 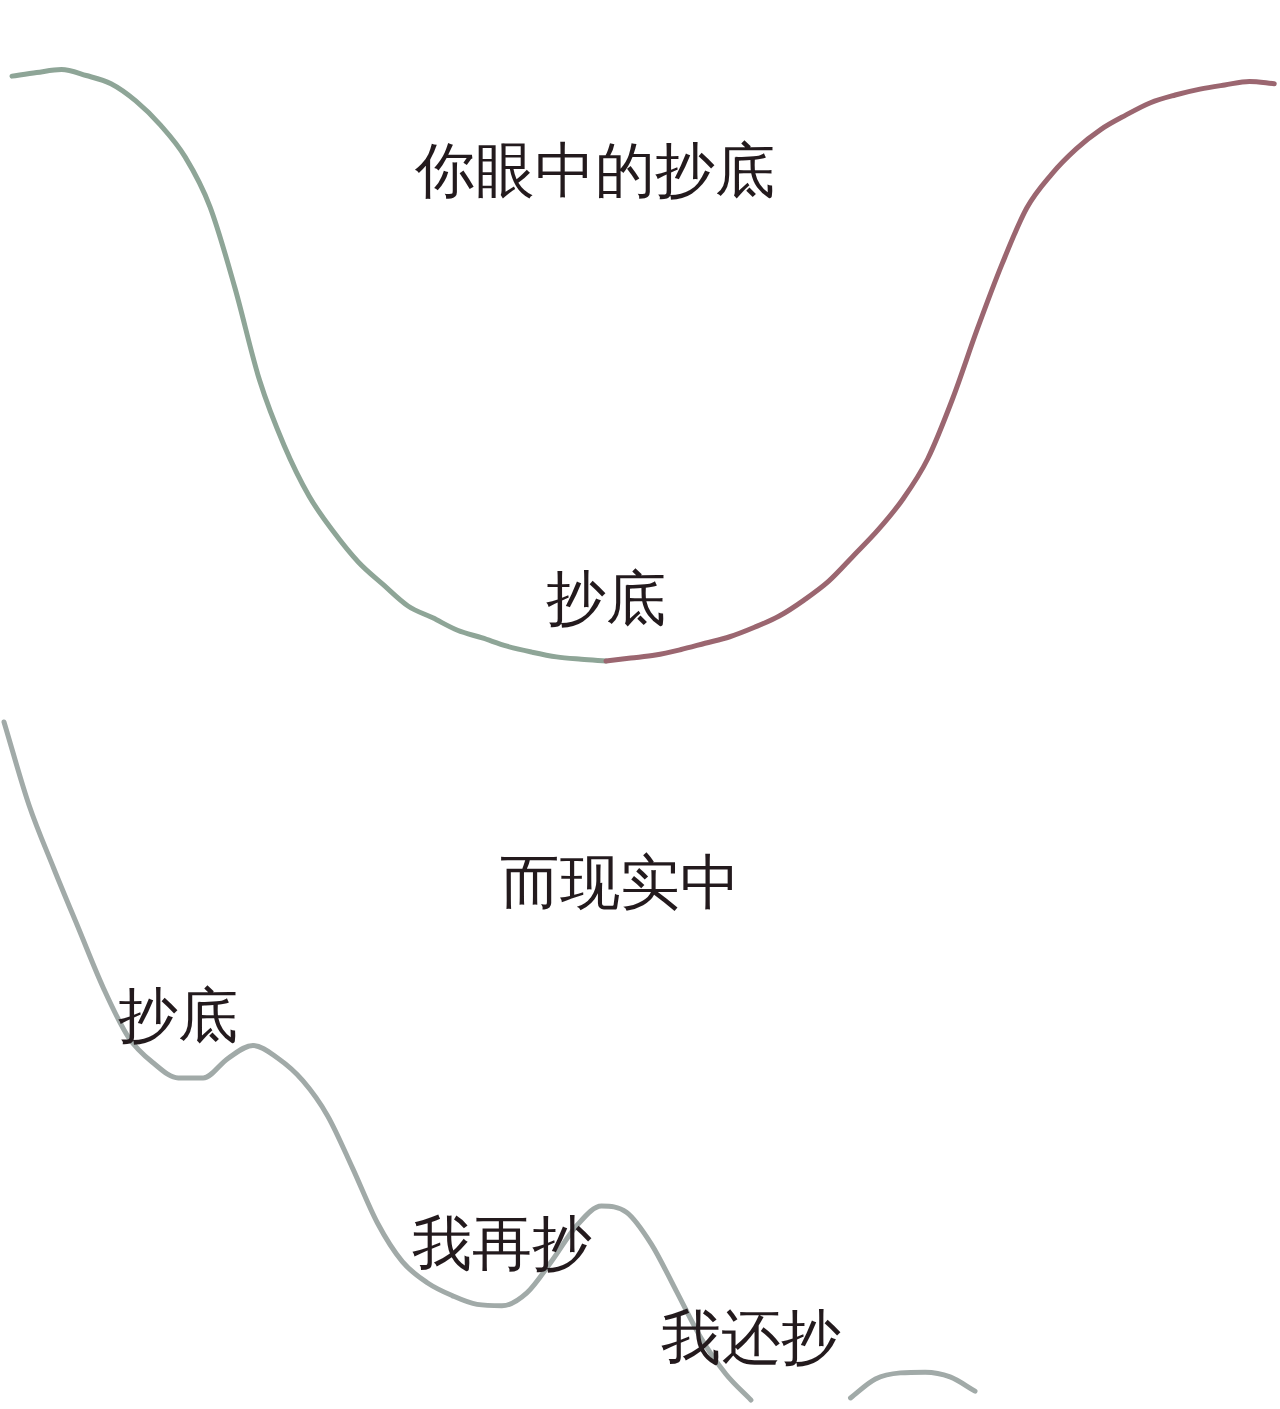 I want to click on title: 而现实中, so click(x=620, y=882).